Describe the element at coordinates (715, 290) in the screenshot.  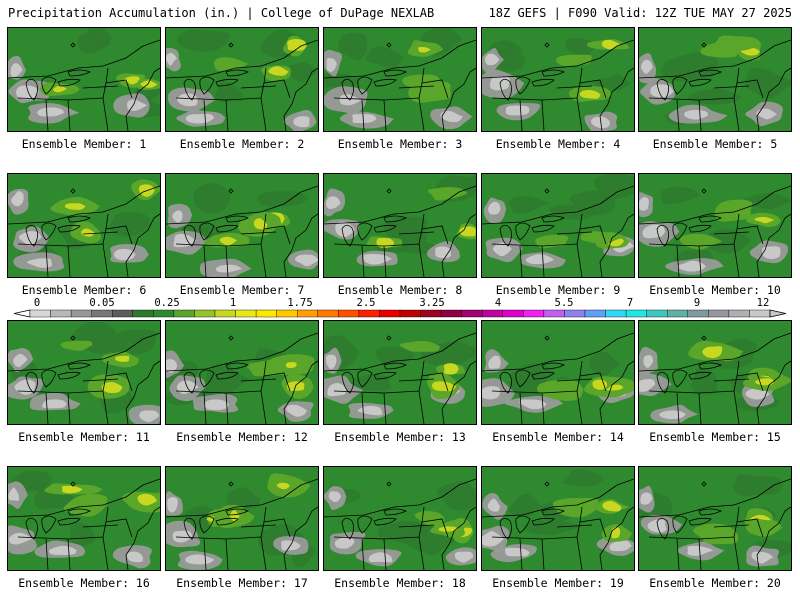
I see `panel-label: Ensemble Member: 10` at that location.